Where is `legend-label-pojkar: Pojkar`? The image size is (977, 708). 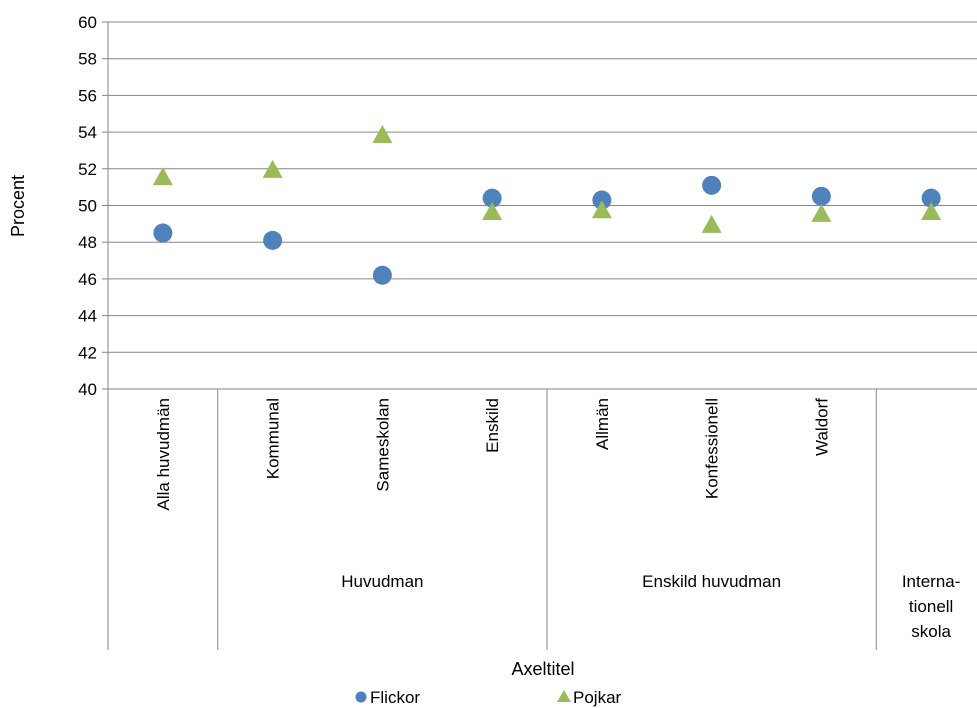
legend-label-pojkar: Pojkar is located at coordinates (597, 697).